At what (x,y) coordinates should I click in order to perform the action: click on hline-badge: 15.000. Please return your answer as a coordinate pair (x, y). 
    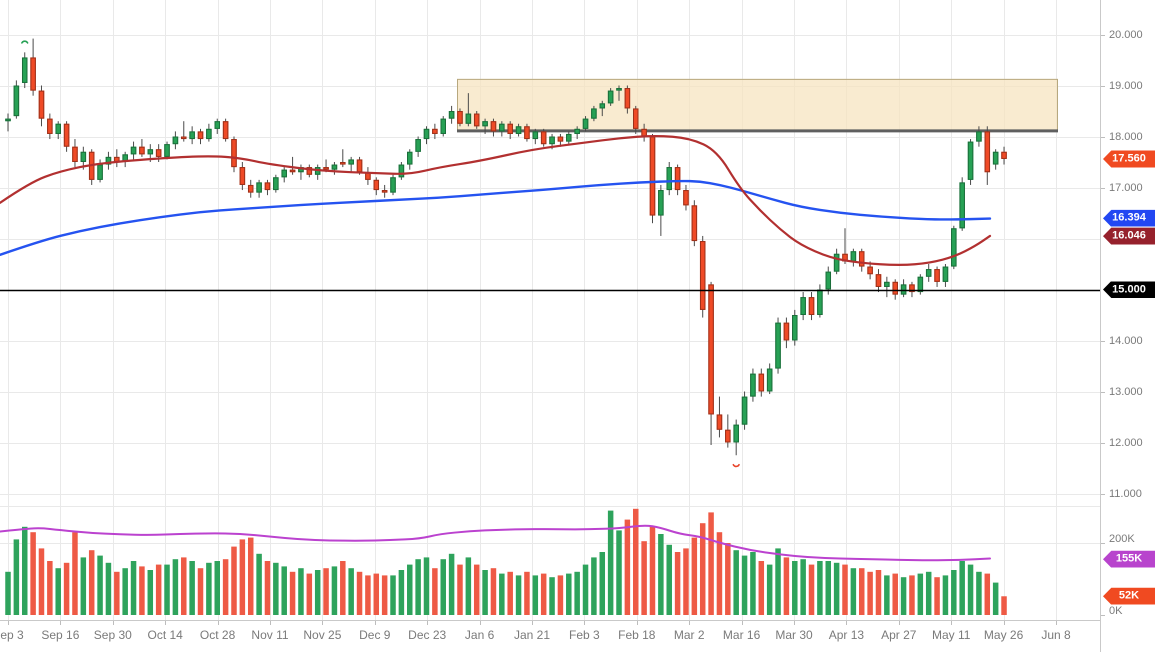
    Looking at the image, I should click on (1129, 289).